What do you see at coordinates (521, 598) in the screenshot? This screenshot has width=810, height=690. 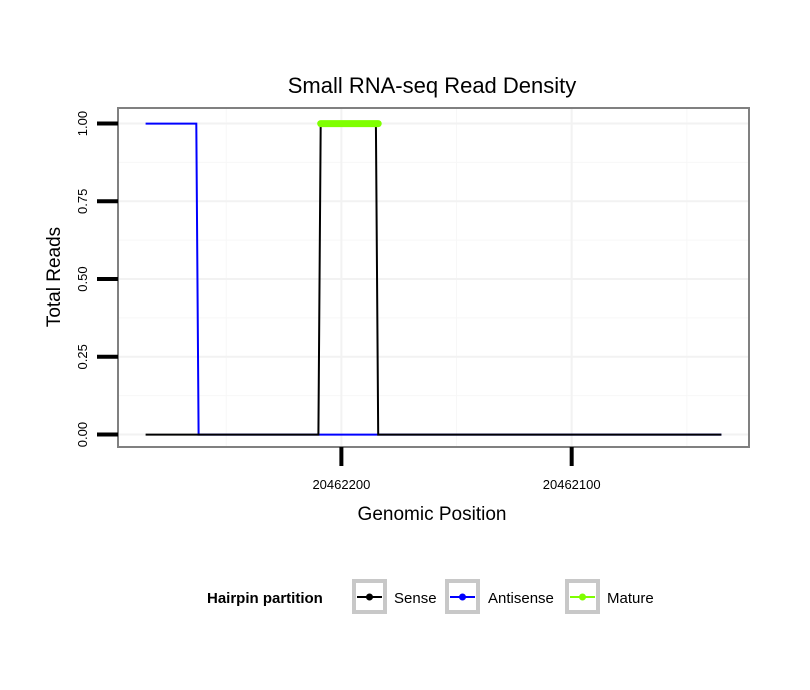 I see `legend-label-antisense: Antisense` at bounding box center [521, 598].